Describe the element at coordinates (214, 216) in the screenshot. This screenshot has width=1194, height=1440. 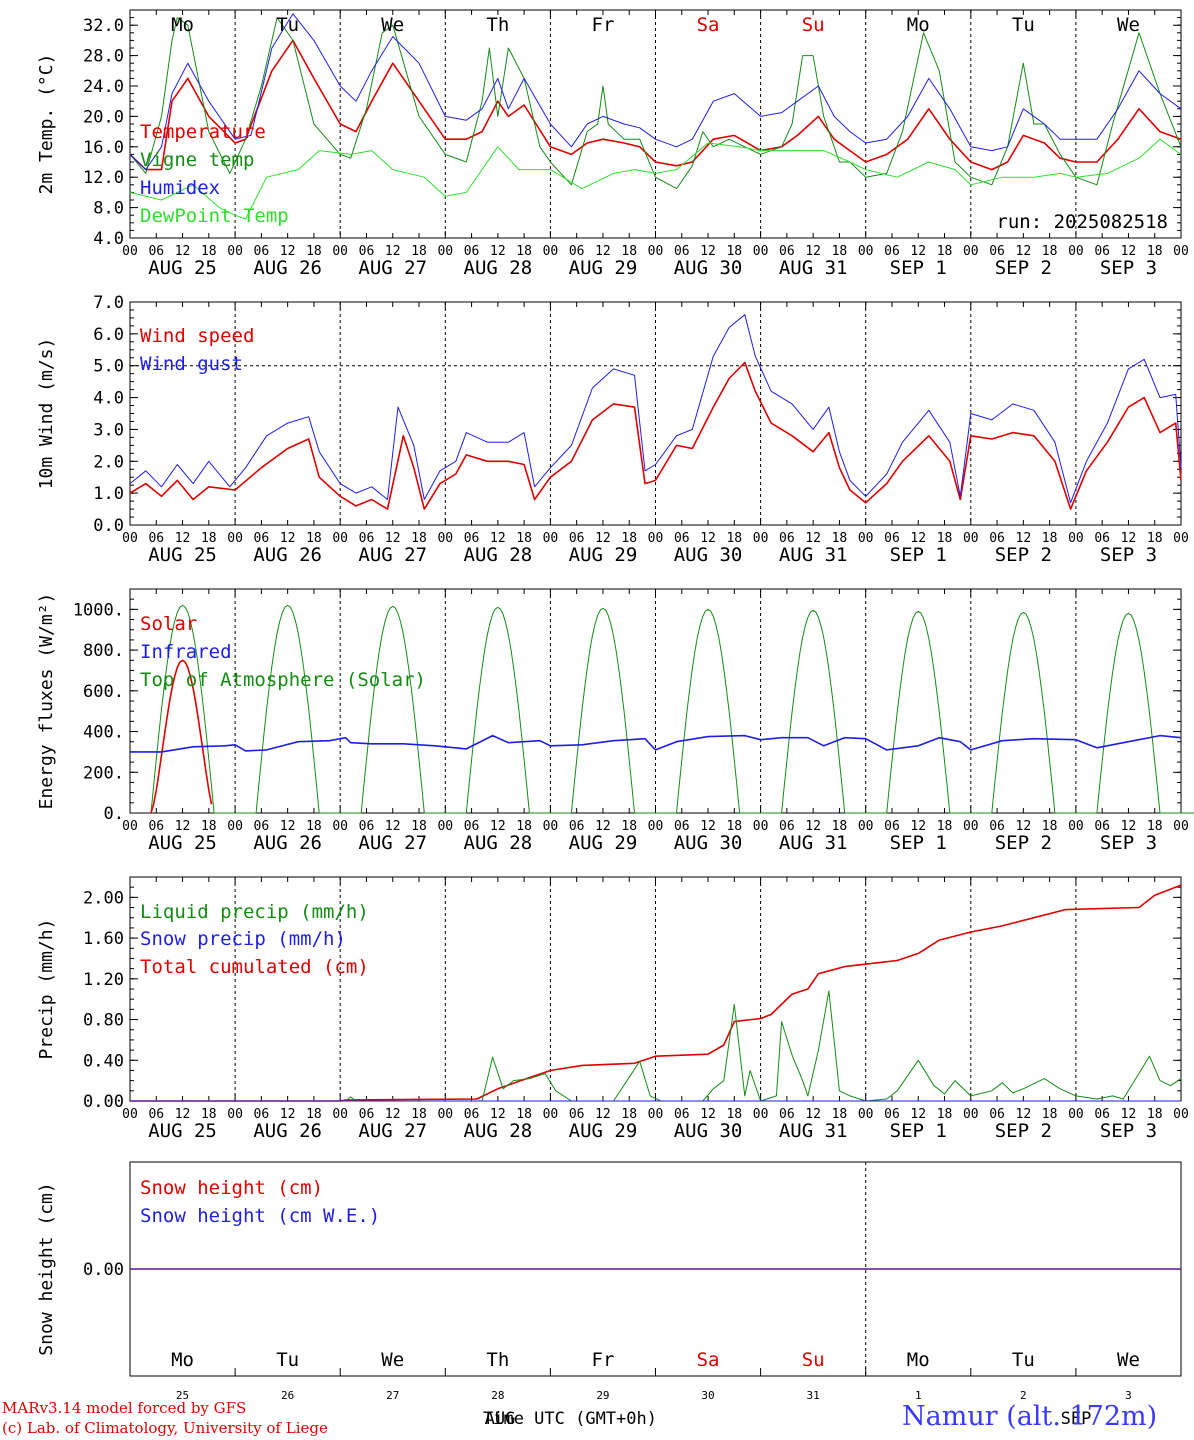
I see `legend-item: DewPoint Temp` at that location.